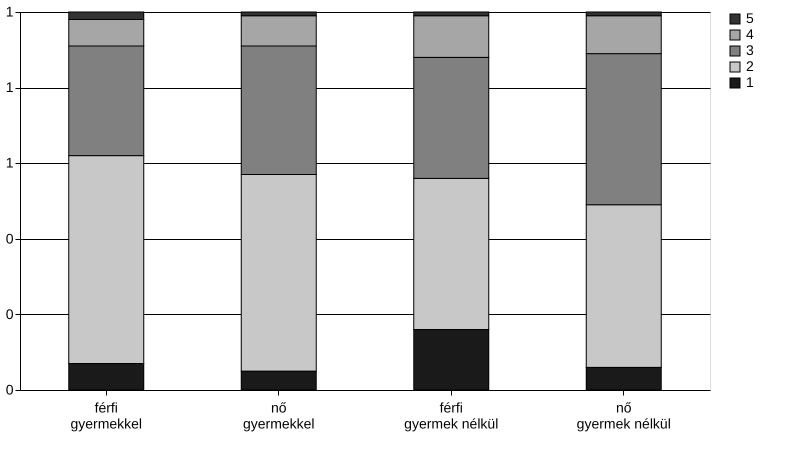  I want to click on legend-label: 4, so click(750, 34).